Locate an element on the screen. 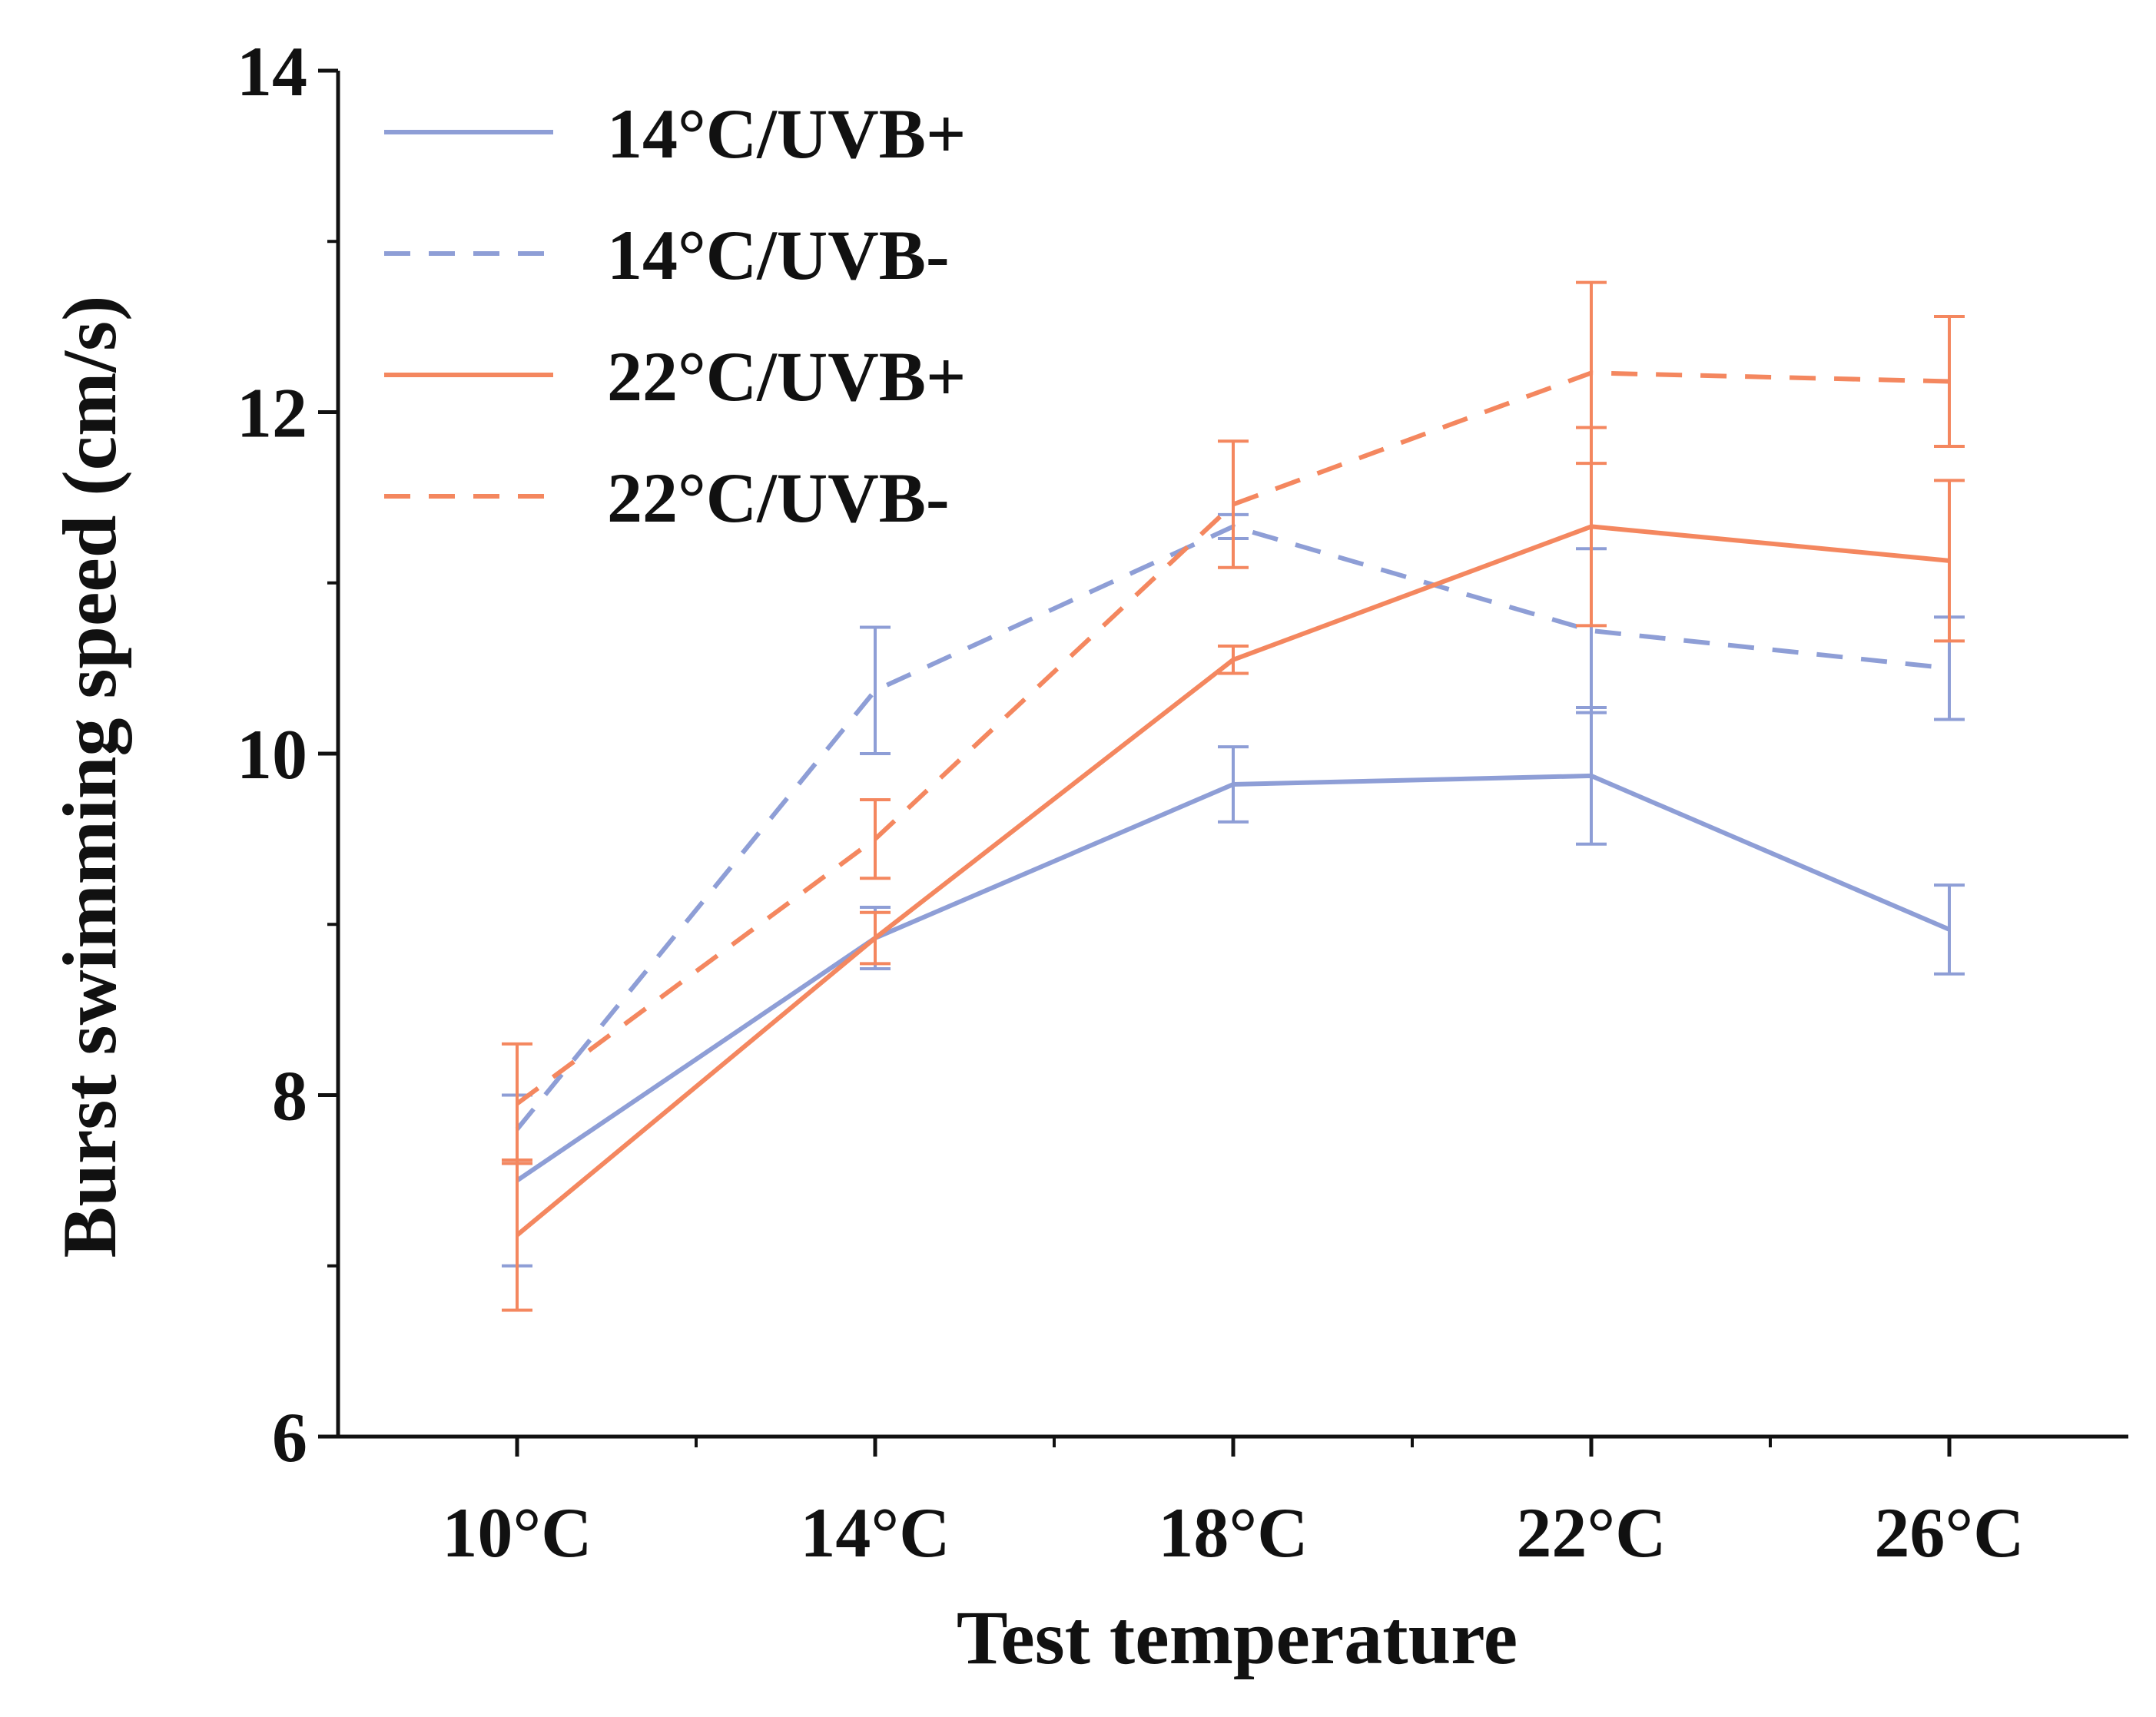  y-tick-label: 6 is located at coordinates (289, 1437).